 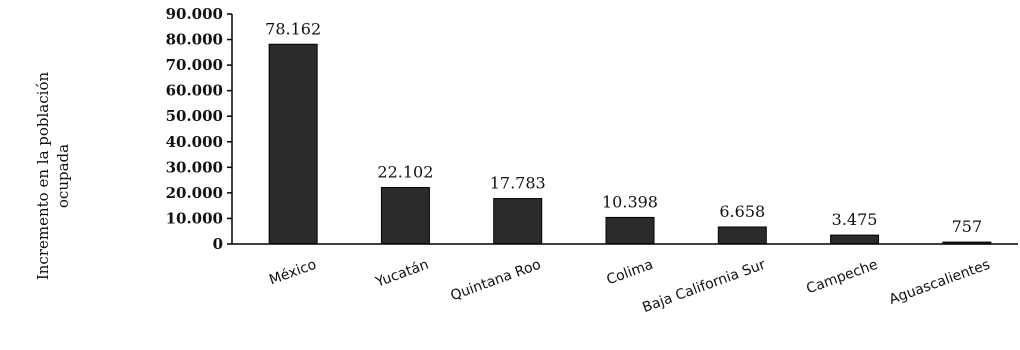 I want to click on x-category-label: Baja California Sur, so click(x=703, y=286).